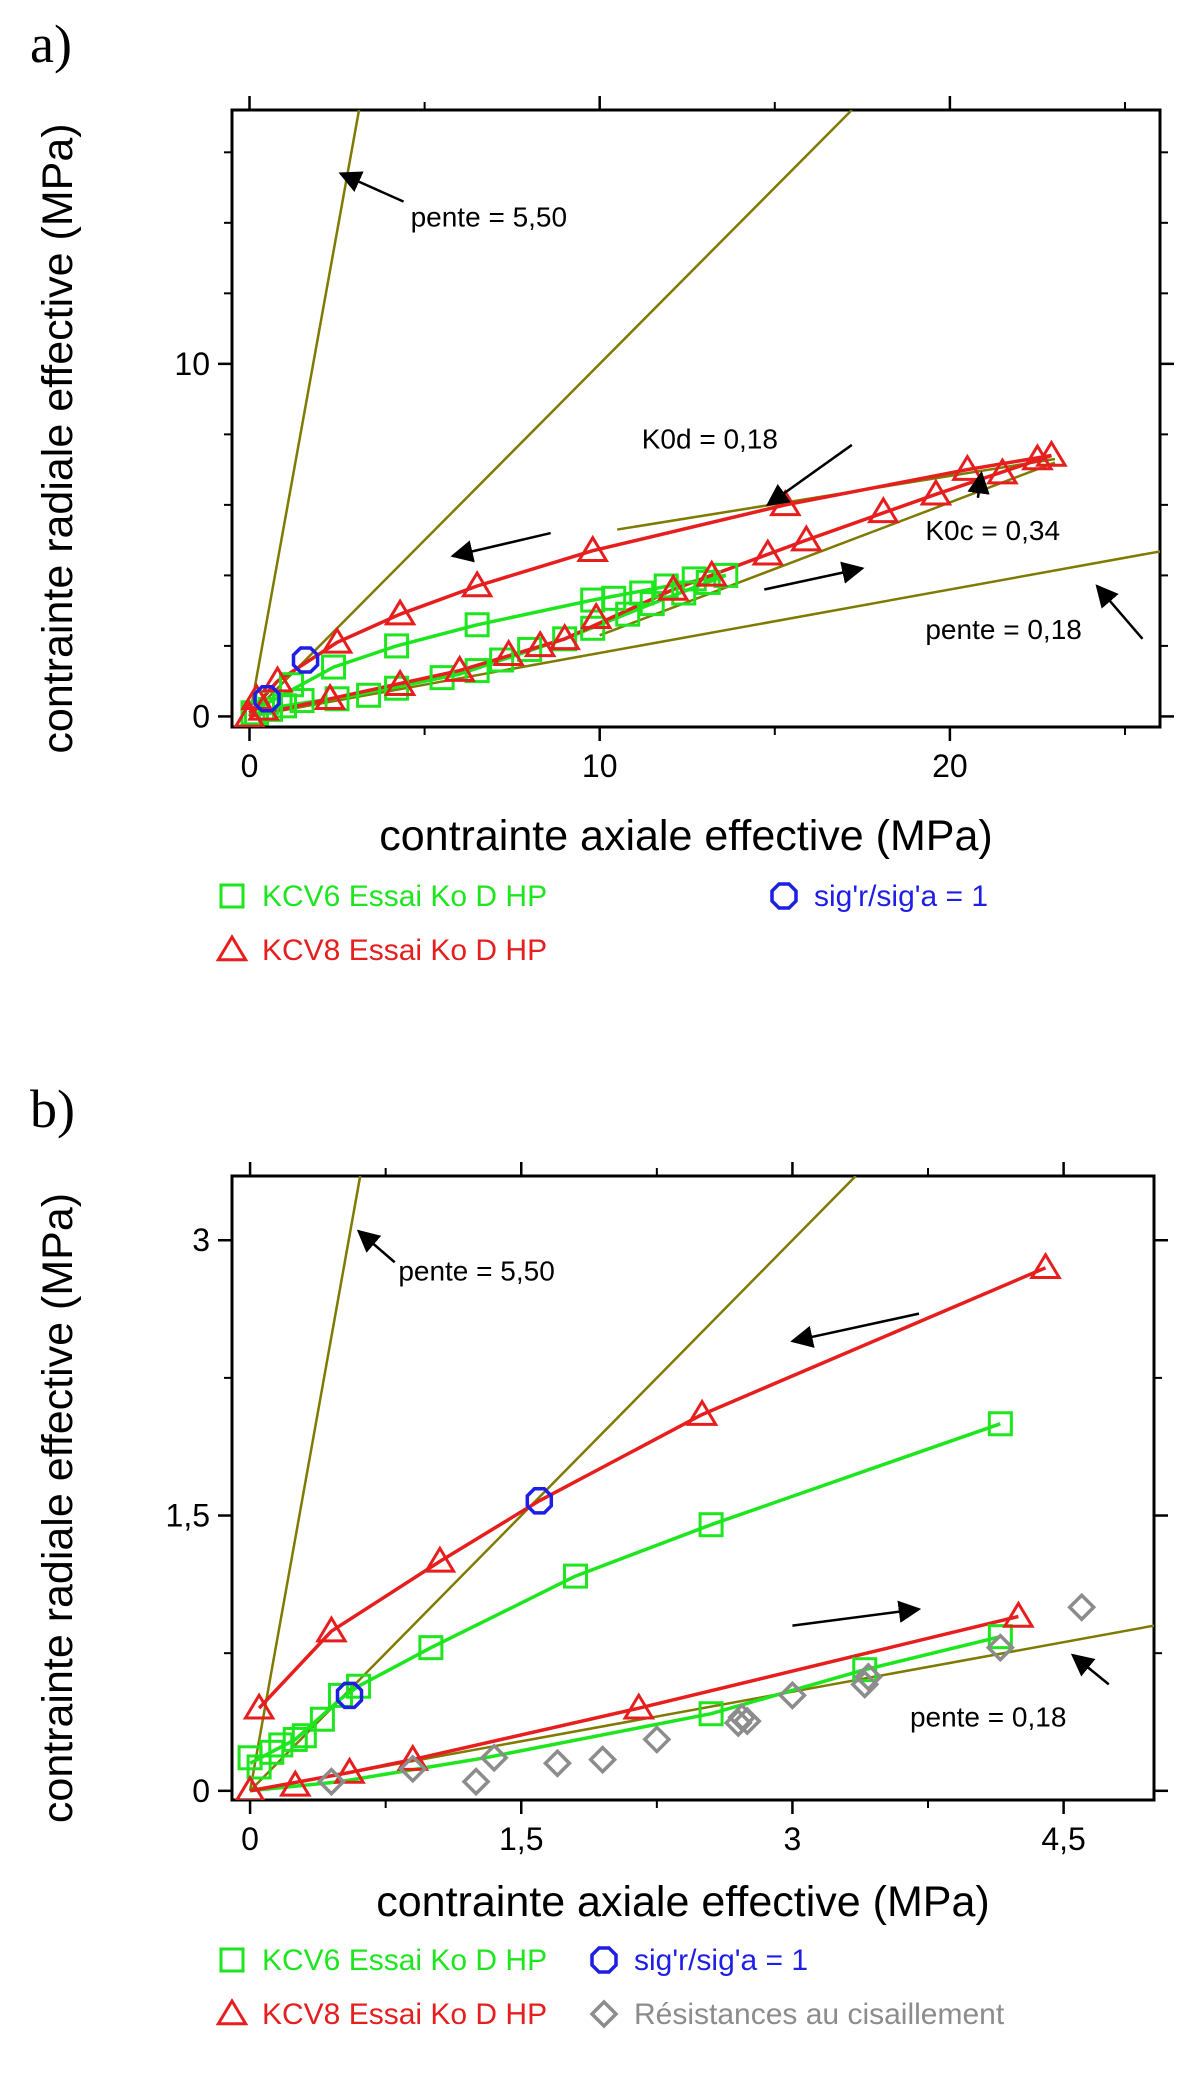 This screenshot has height=2082, width=1200. I want to click on annotation: pente = 5,50, so click(476, 1271).